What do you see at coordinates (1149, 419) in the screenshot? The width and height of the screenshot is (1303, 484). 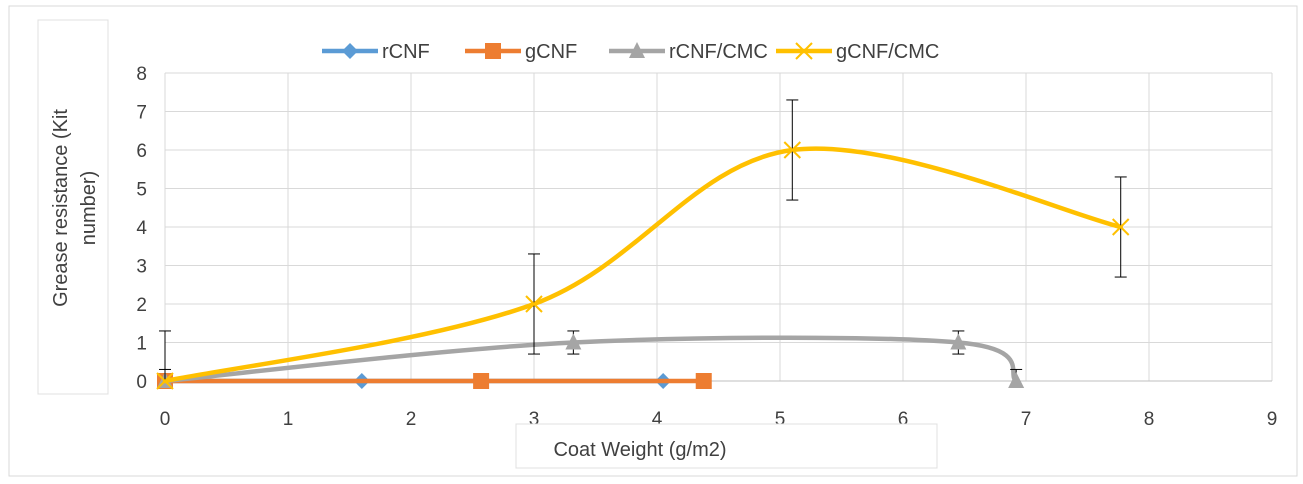 I see `x-tick-label: 8` at bounding box center [1149, 419].